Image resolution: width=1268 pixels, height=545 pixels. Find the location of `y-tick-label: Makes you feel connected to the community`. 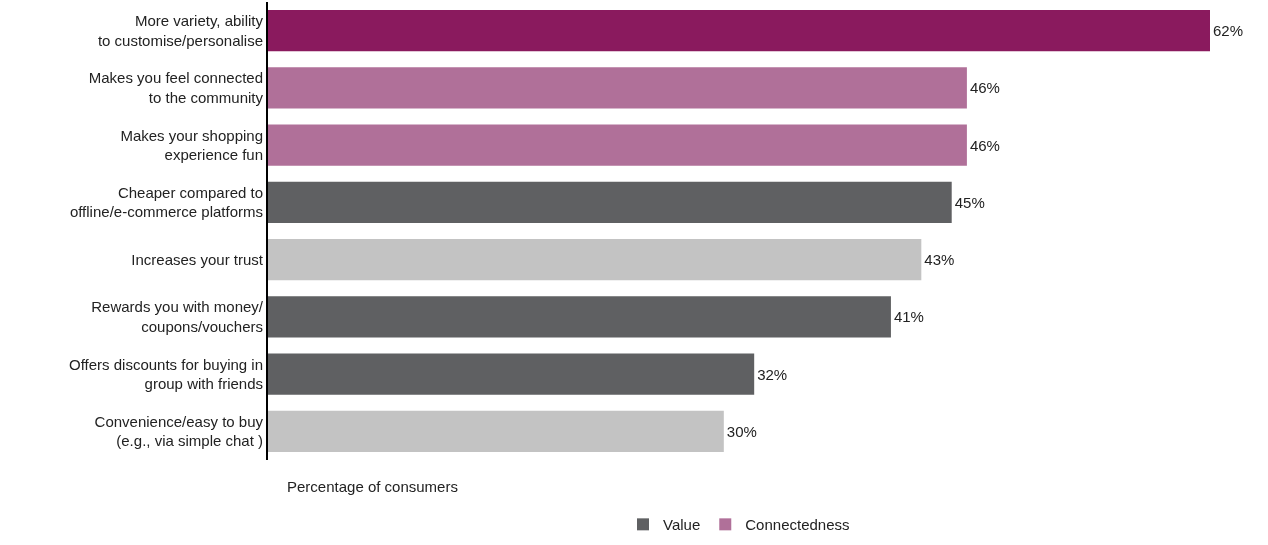

y-tick-label: Makes you feel connected to the community is located at coordinates (176, 87).